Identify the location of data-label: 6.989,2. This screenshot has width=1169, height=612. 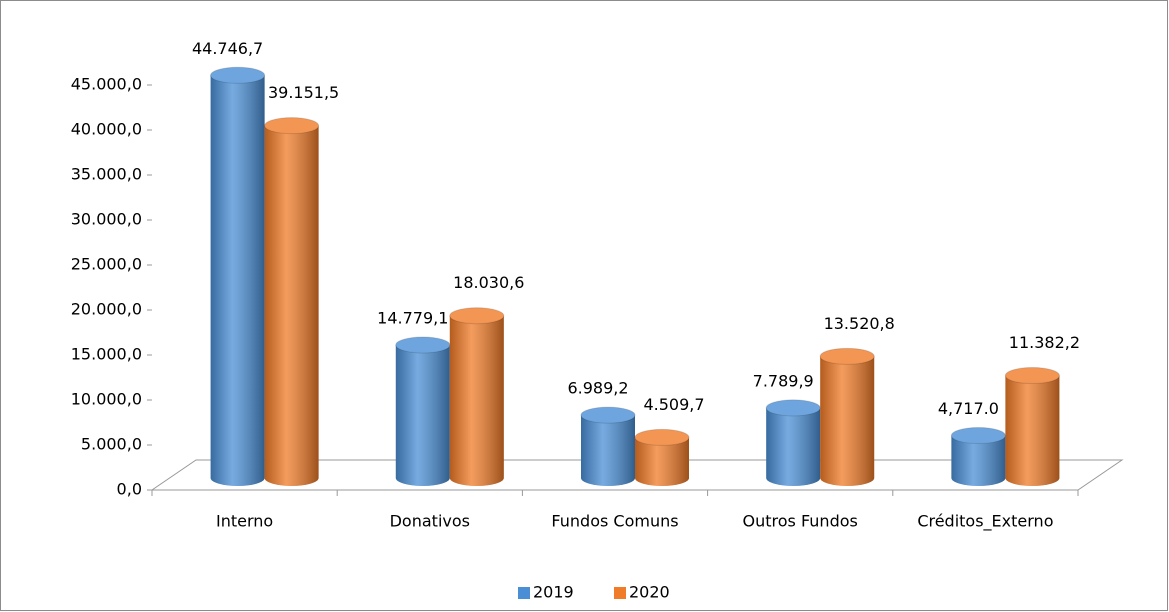
(597, 388).